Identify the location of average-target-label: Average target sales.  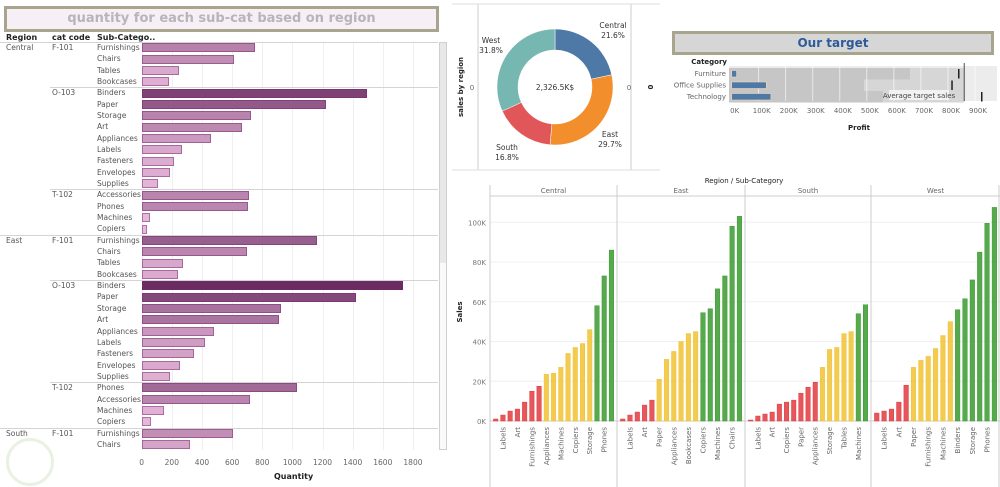
(919, 96).